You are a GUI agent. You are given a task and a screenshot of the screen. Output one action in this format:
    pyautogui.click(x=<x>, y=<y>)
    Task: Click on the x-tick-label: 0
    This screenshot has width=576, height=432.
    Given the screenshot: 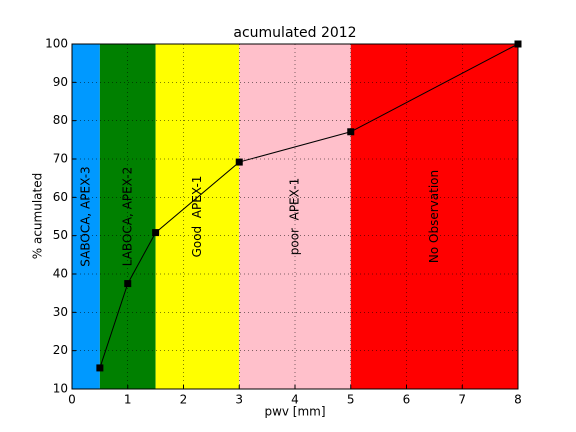 What is the action you would take?
    pyautogui.click(x=72, y=400)
    